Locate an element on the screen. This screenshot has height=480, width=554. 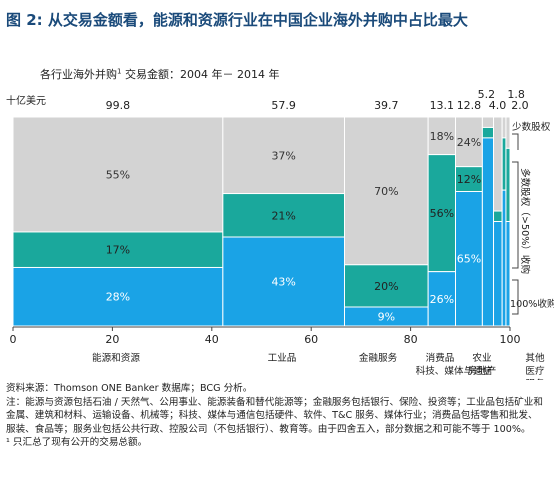
source-note: 资料来源：Thomson ONE Banker 数据库；BCG 分析。 is located at coordinates (129, 388).